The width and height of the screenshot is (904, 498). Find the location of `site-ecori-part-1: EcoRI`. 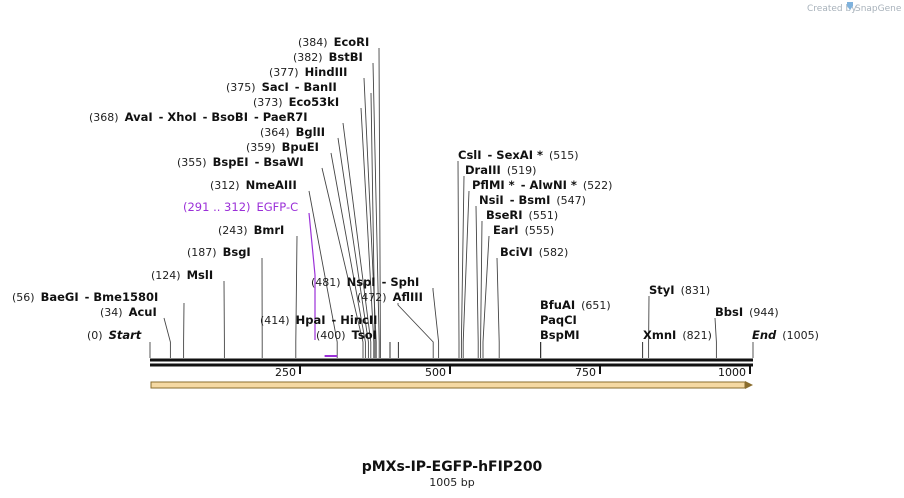

site-ecori-part-1: EcoRI is located at coordinates (352, 42).